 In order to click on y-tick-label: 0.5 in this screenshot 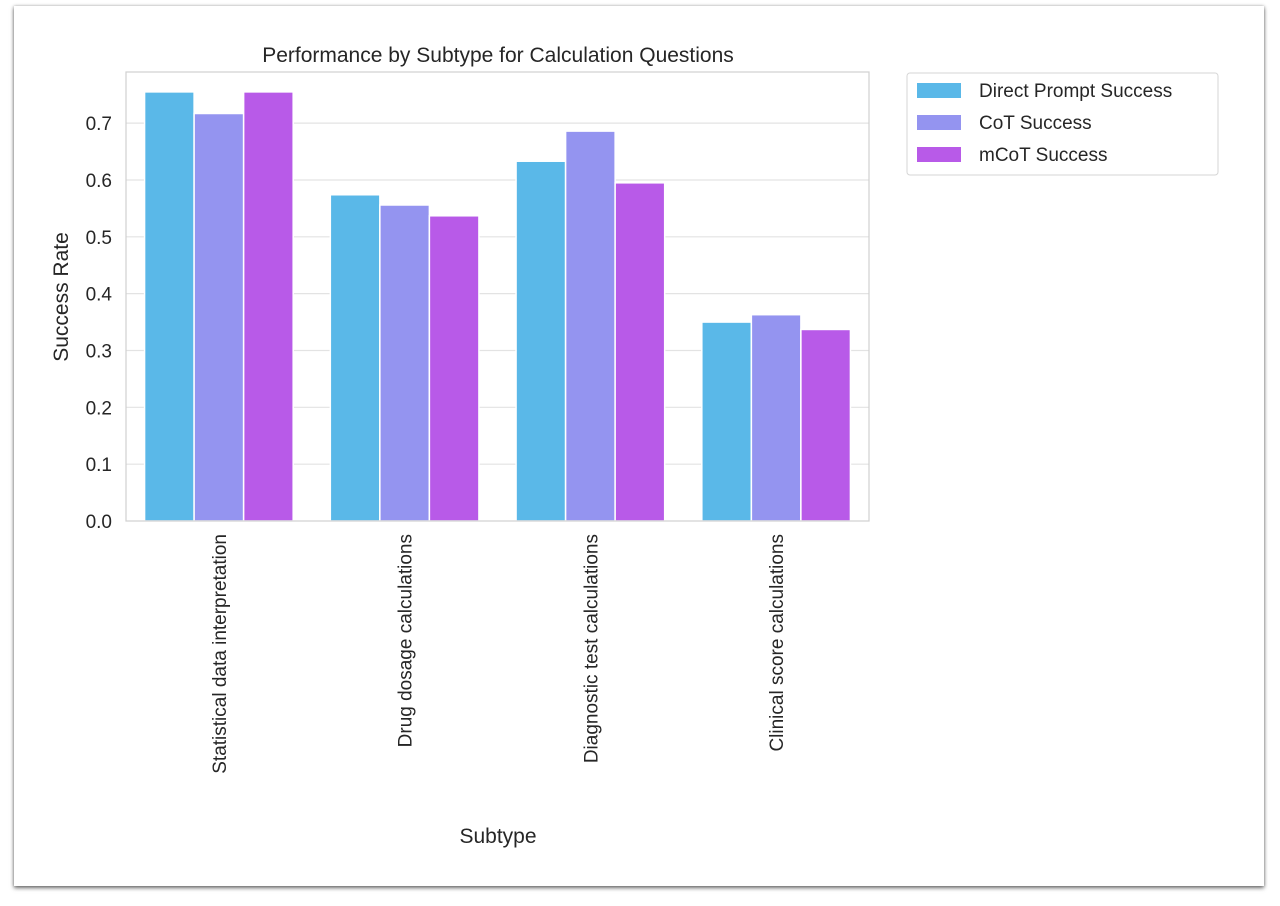, I will do `click(99, 238)`.